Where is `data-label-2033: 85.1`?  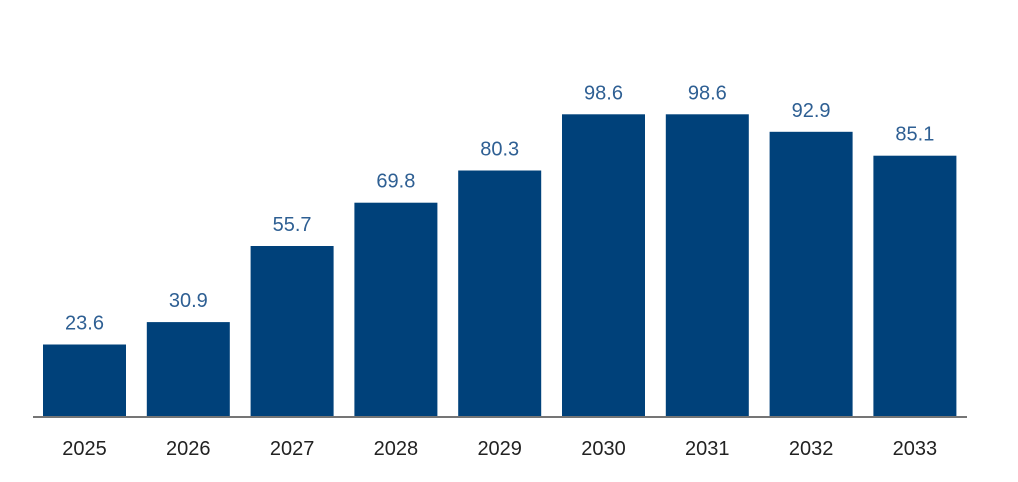
data-label-2033: 85.1 is located at coordinates (914, 135).